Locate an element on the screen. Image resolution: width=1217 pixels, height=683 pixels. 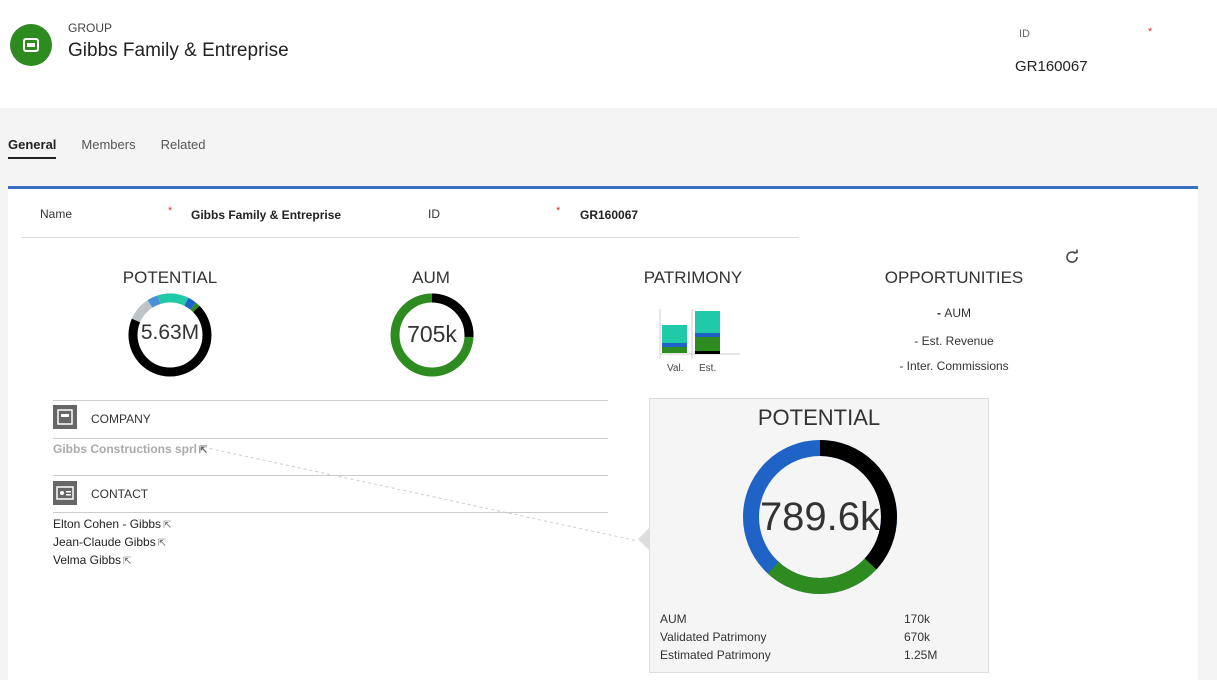
popup-potential-donut is located at coordinates (820, 517).